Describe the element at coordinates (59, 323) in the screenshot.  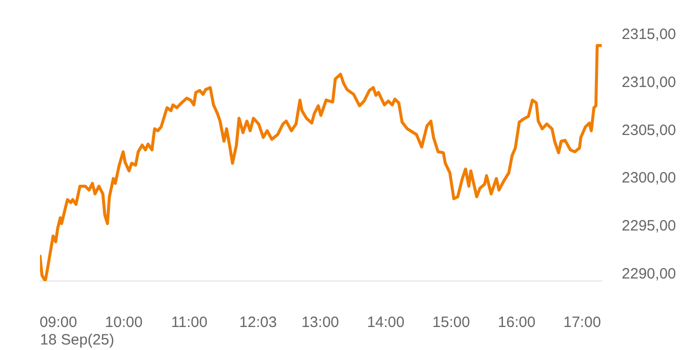
I see `x-tick-label: 09:00` at that location.